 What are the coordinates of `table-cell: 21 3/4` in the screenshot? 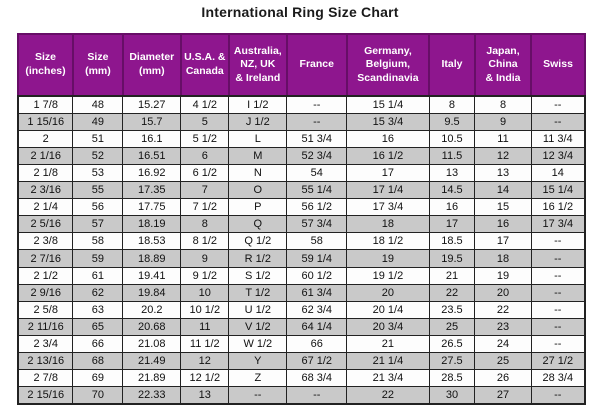 It's located at (388, 378).